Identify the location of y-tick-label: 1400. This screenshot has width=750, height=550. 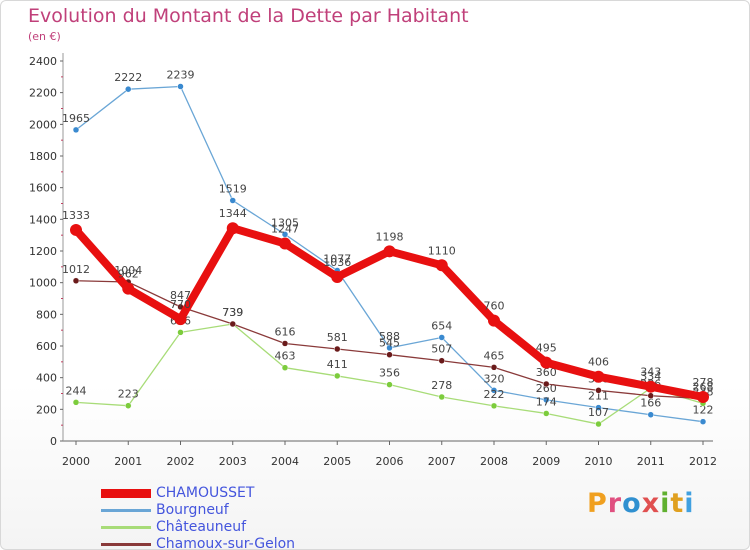
(43, 219).